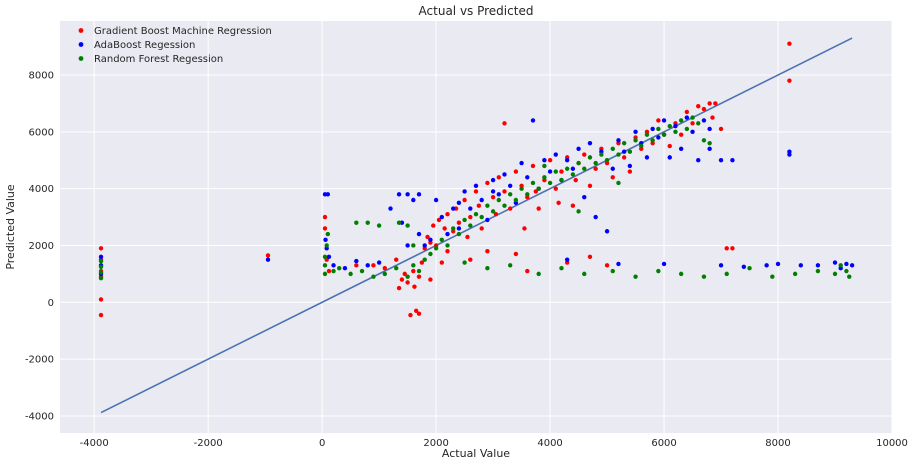 The image size is (914, 466). I want to click on x-tick-label: -4000, so click(94, 443).